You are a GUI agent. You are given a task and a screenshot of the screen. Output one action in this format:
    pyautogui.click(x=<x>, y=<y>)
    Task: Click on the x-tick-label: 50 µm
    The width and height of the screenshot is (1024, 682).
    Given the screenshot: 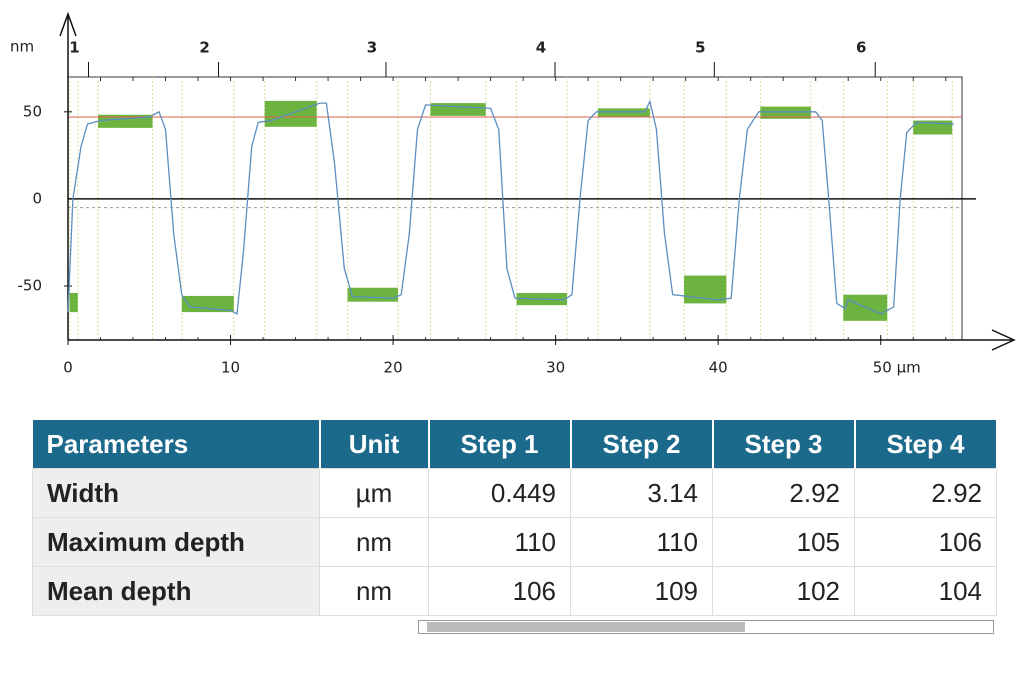 What is the action you would take?
    pyautogui.click(x=897, y=368)
    